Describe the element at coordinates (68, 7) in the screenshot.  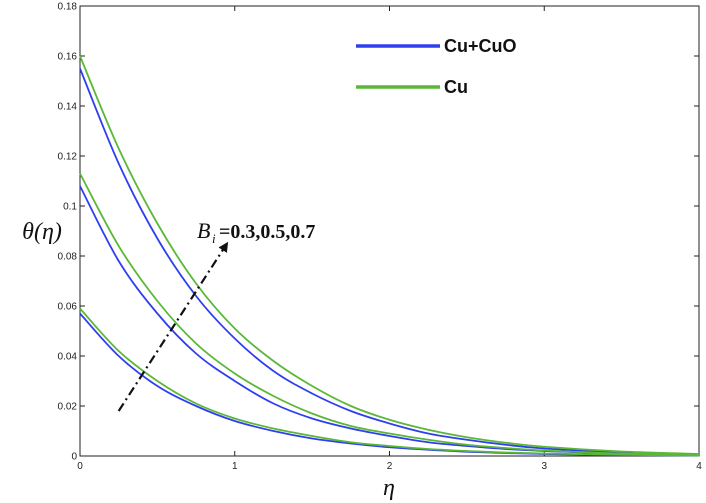
I see `y-tick-label: 0.18` at that location.